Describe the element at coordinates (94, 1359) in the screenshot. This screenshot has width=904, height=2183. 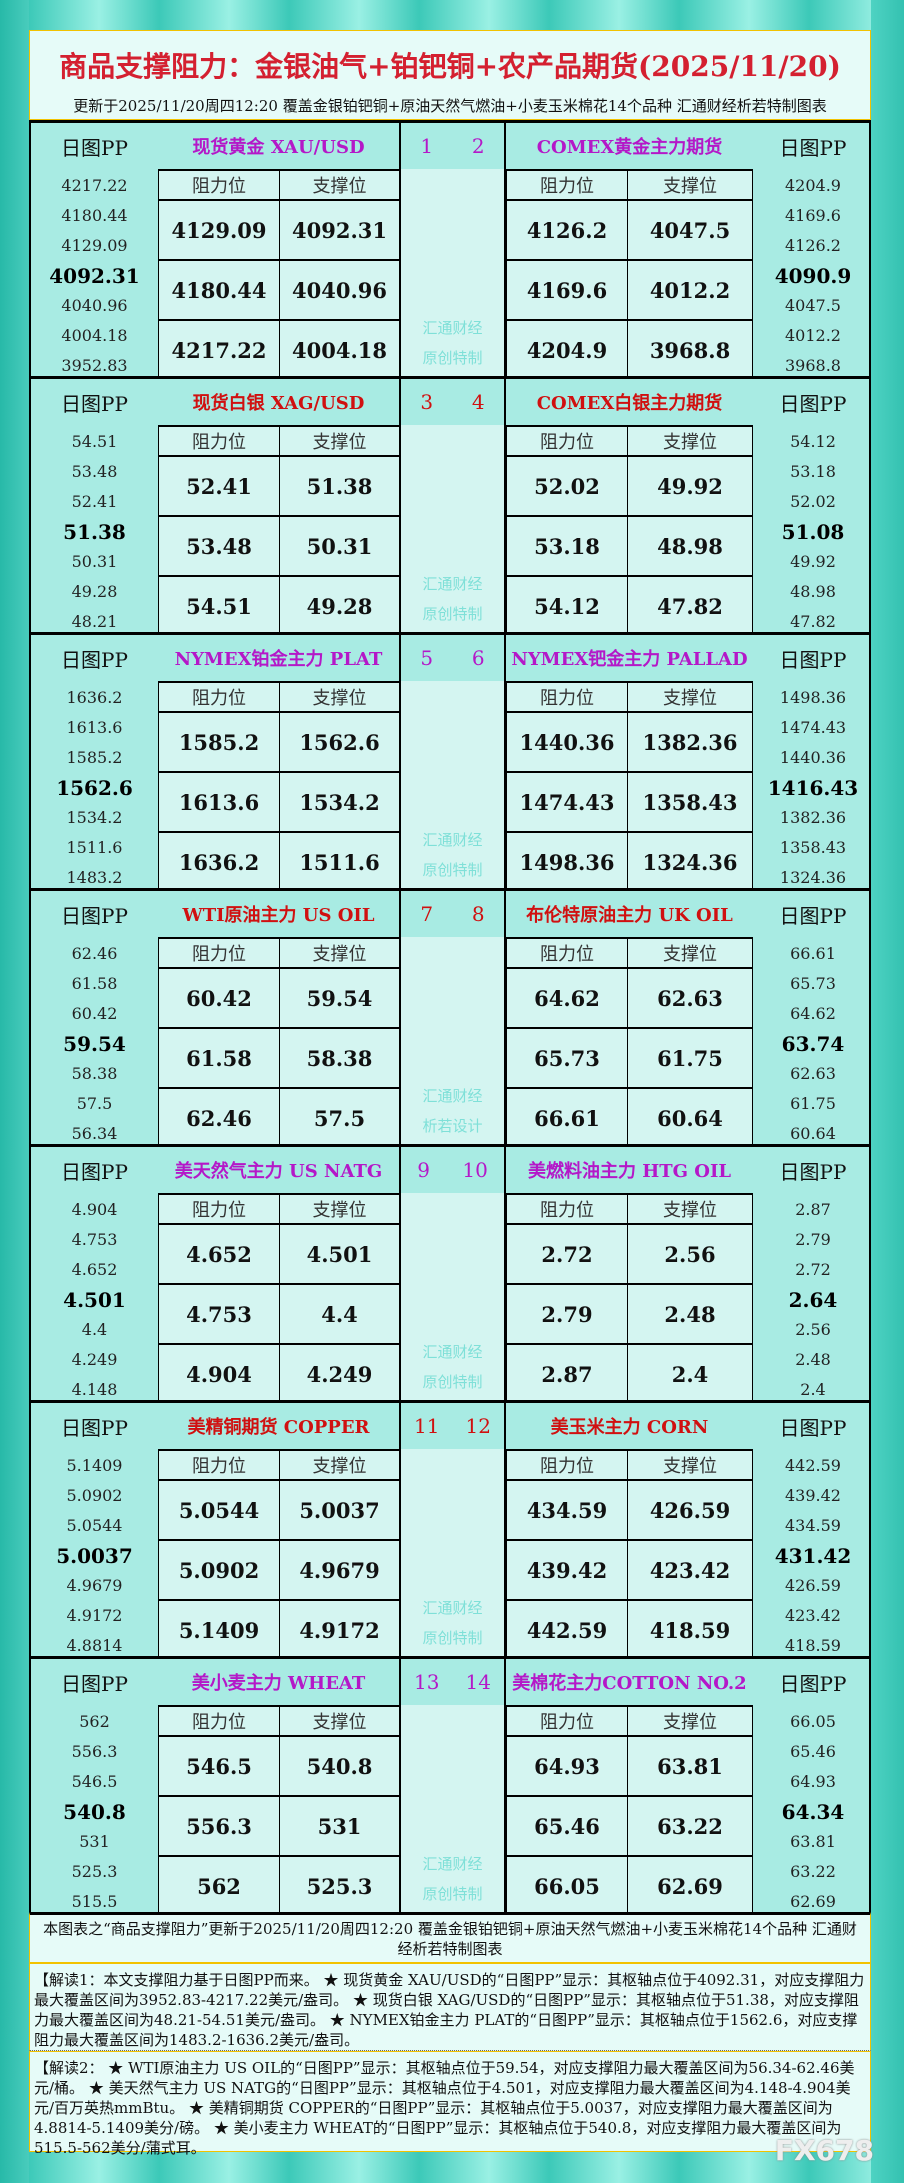
I see `pp-level-value: 4.249` at that location.